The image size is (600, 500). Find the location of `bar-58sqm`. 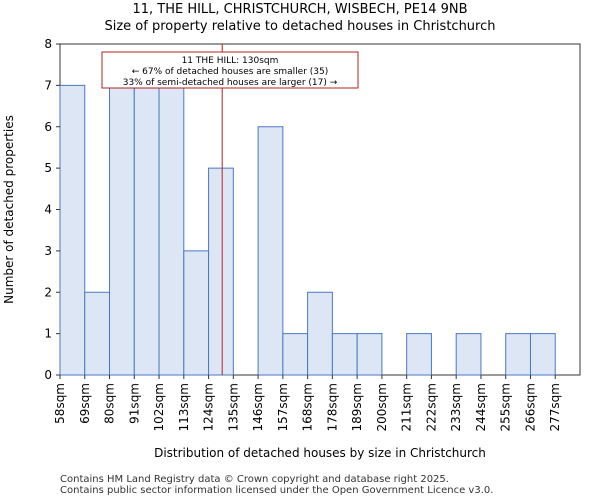

bar-58sqm is located at coordinates (72, 230).